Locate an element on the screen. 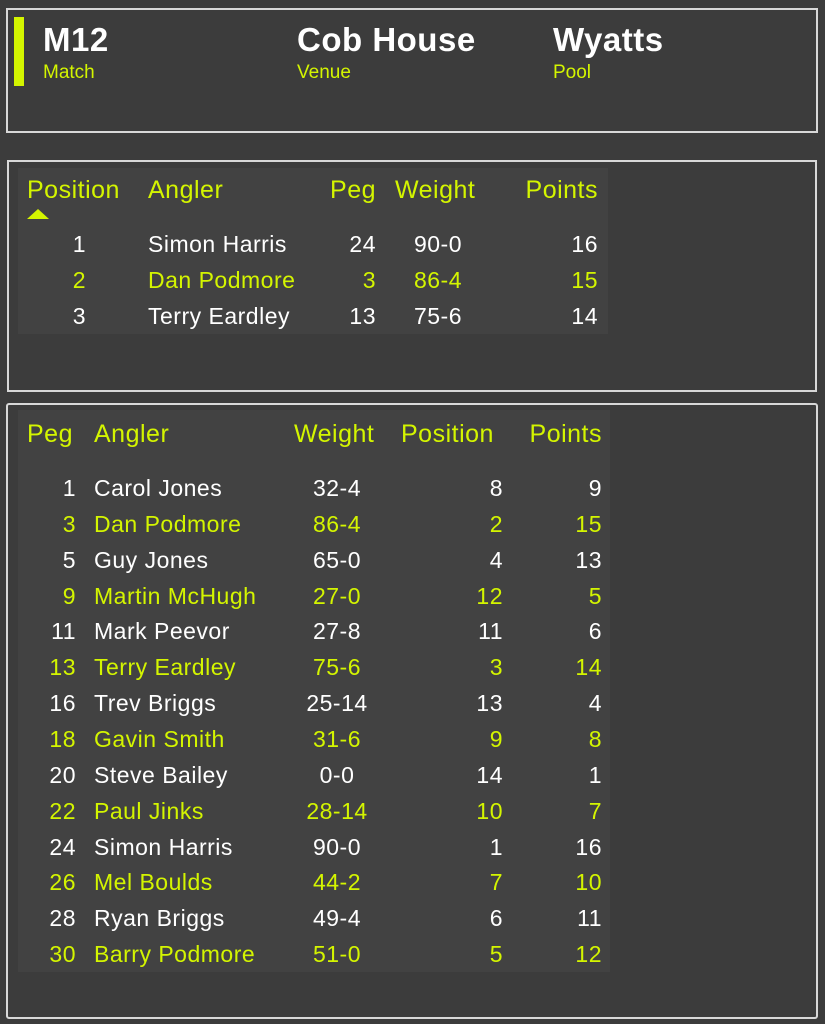 The height and width of the screenshot is (1024, 825). weight-cell: 31-6 is located at coordinates (337, 738).